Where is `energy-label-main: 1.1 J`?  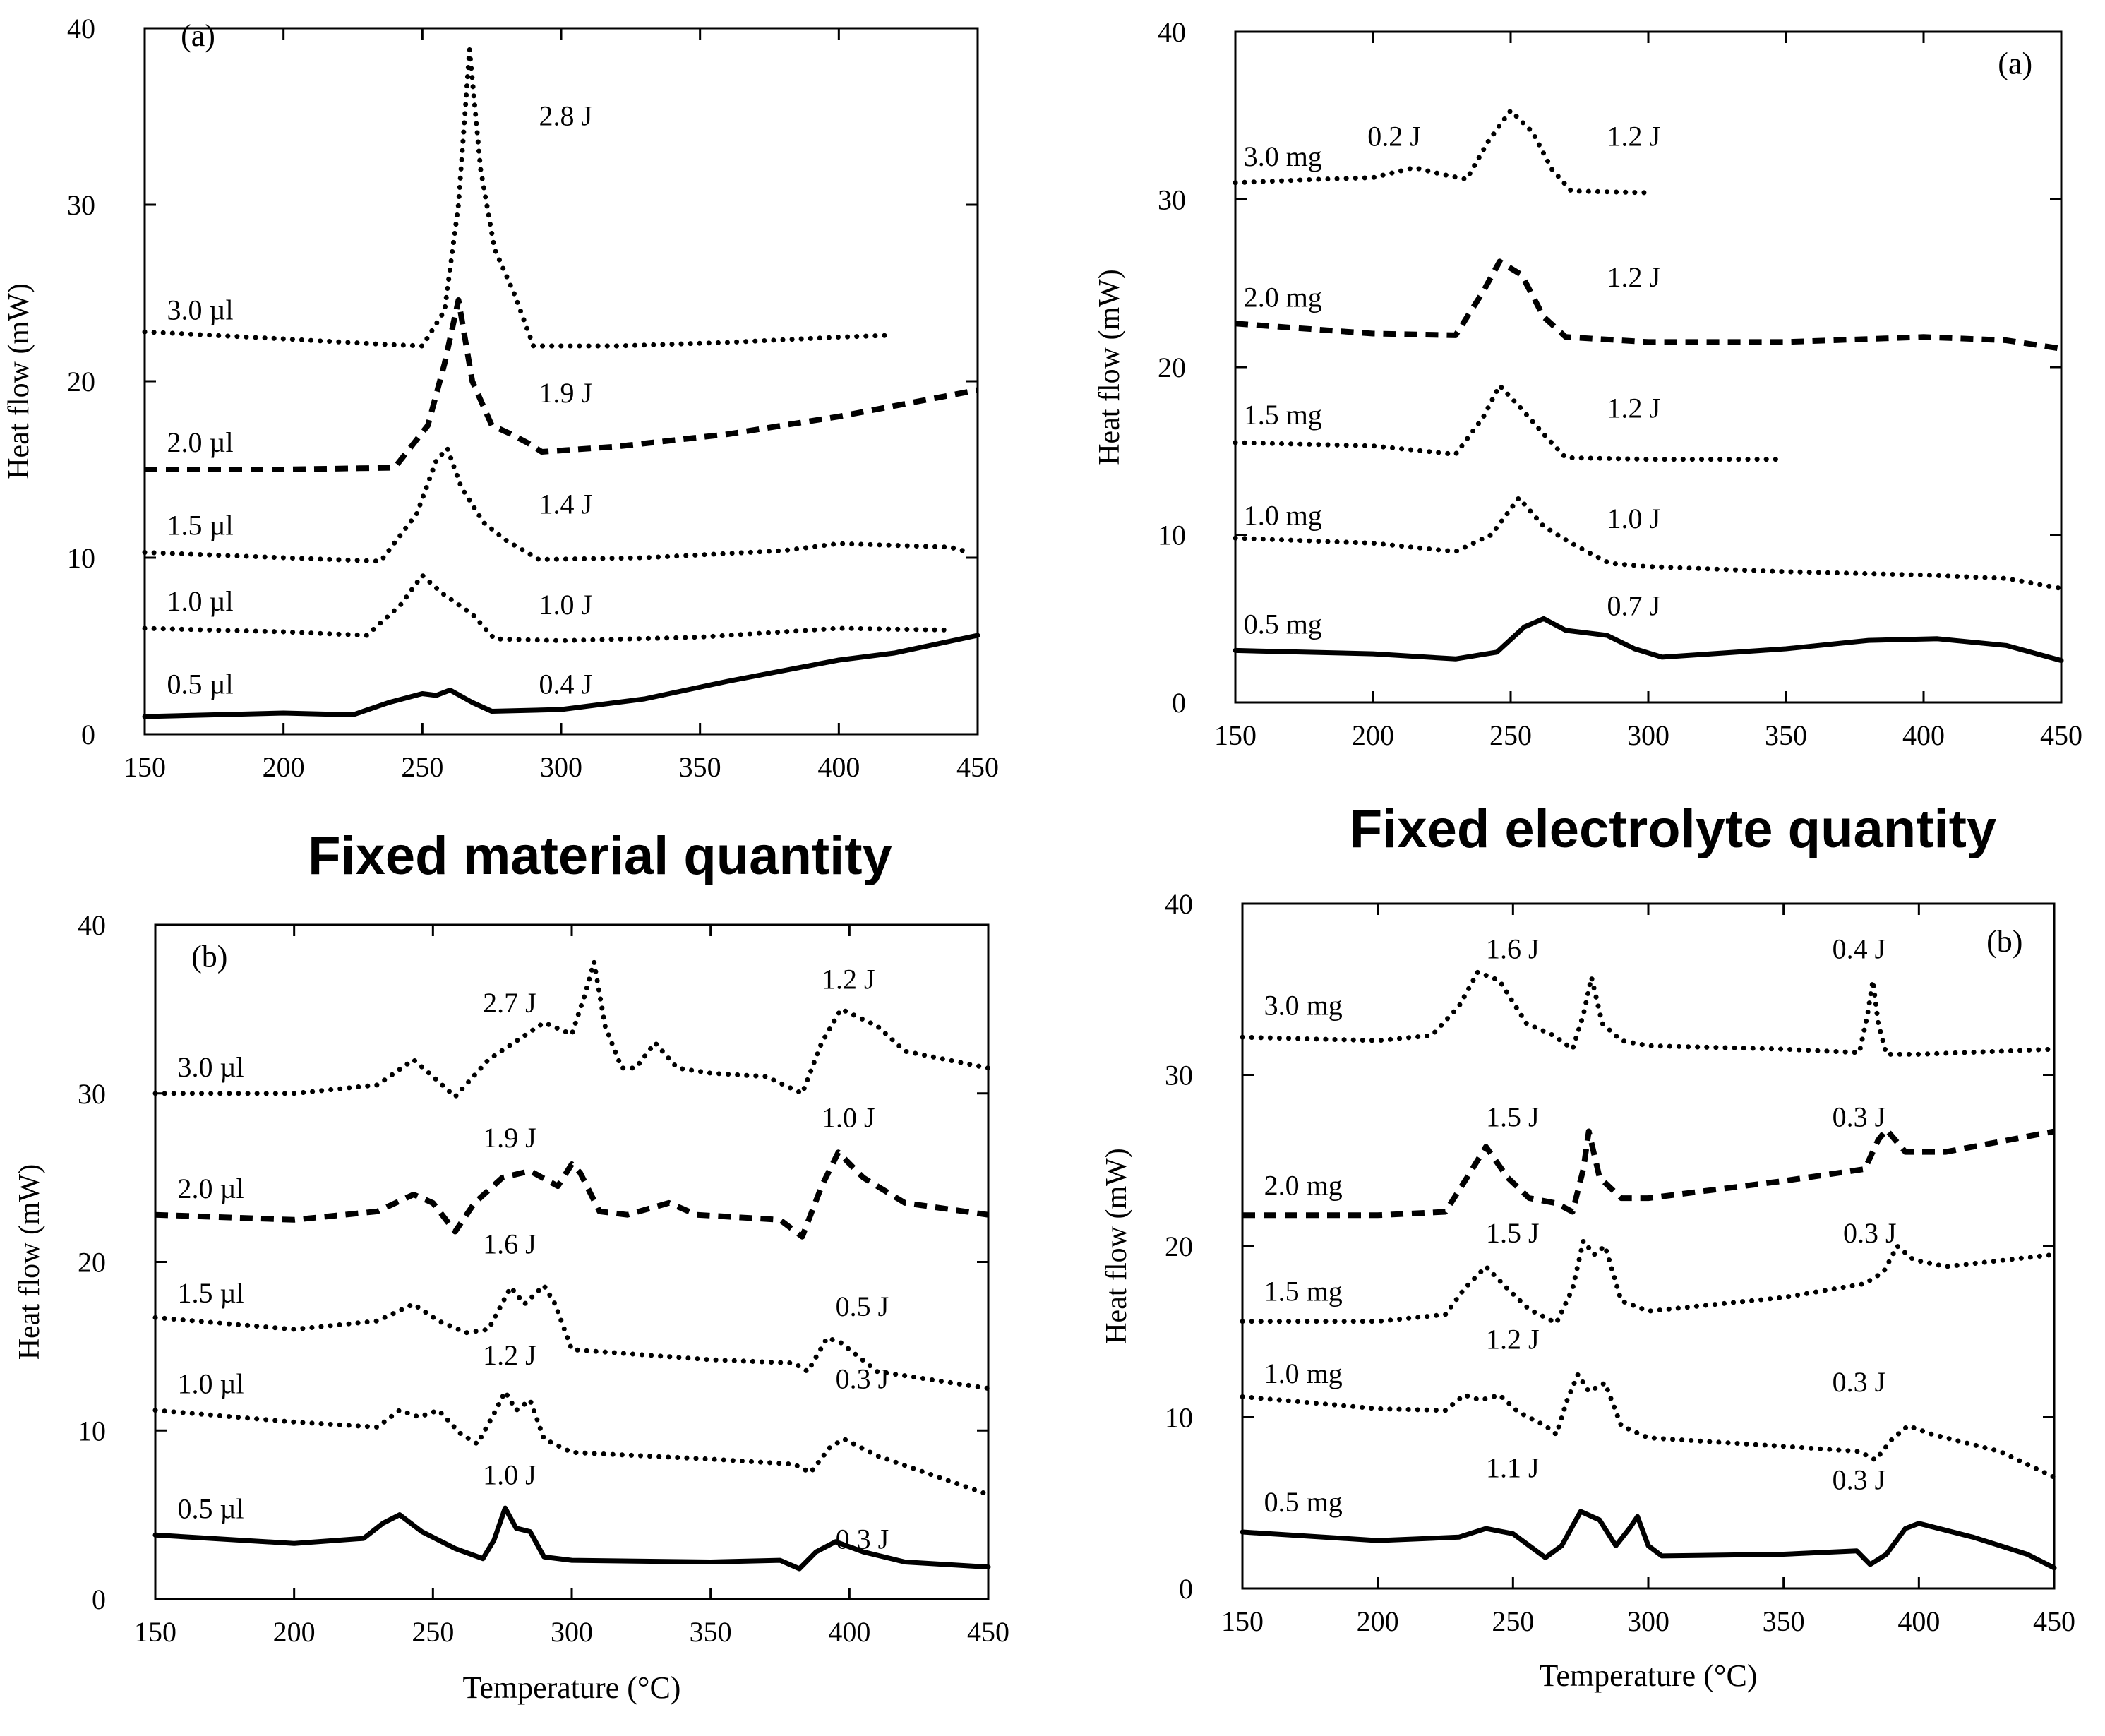 energy-label-main: 1.1 J is located at coordinates (1513, 1467).